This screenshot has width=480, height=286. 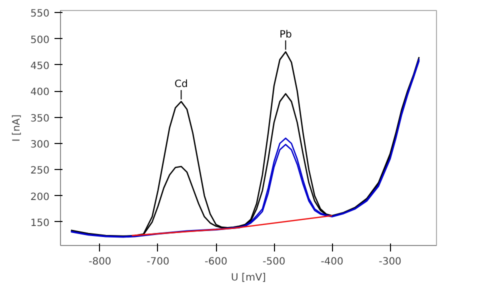 I want to click on x-tick-label: -700, so click(x=158, y=262).